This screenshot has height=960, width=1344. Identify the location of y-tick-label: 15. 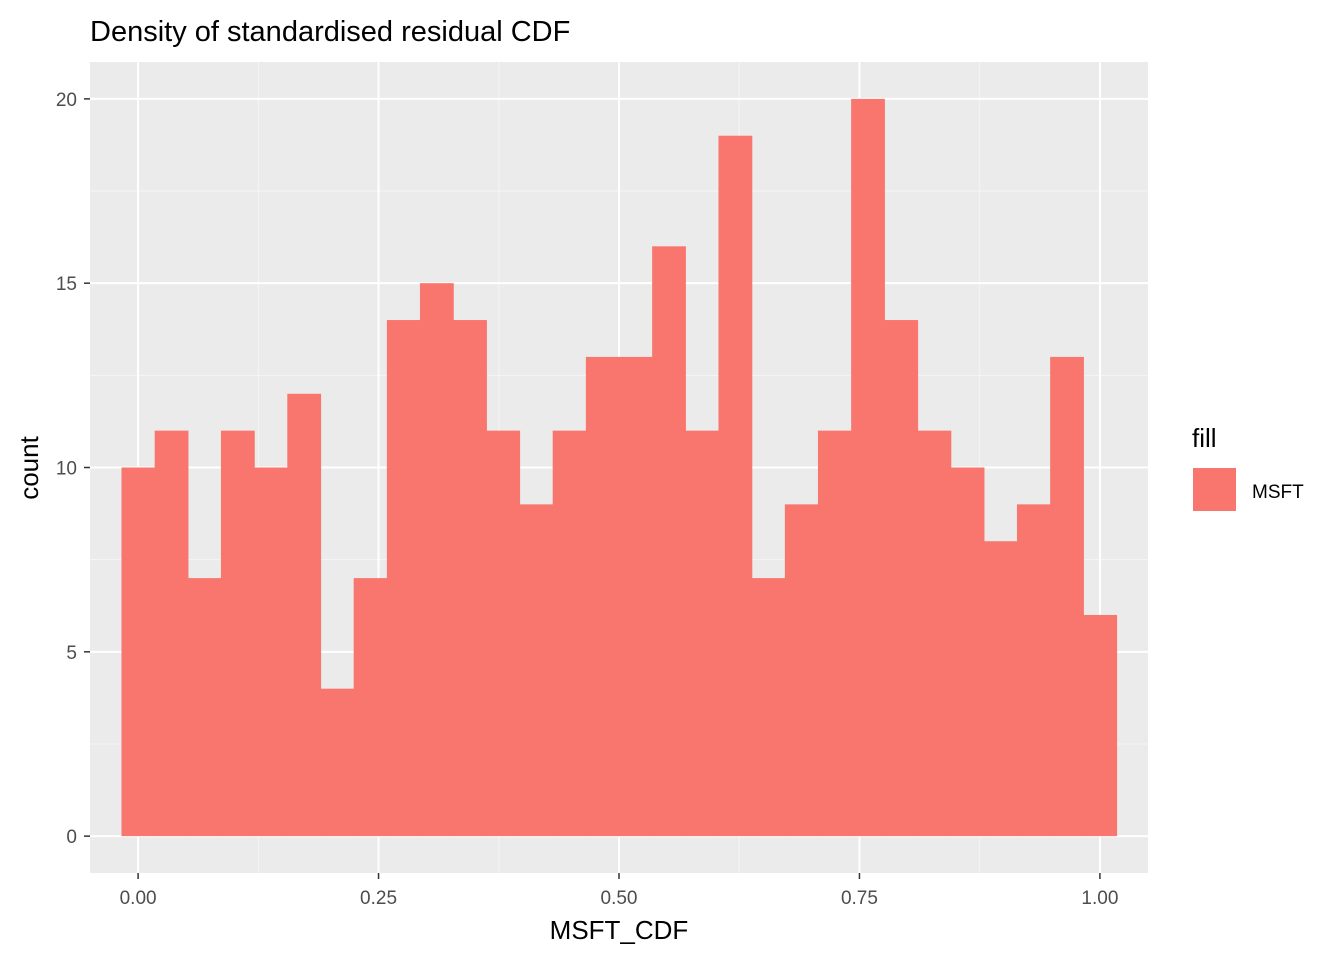
(66, 284).